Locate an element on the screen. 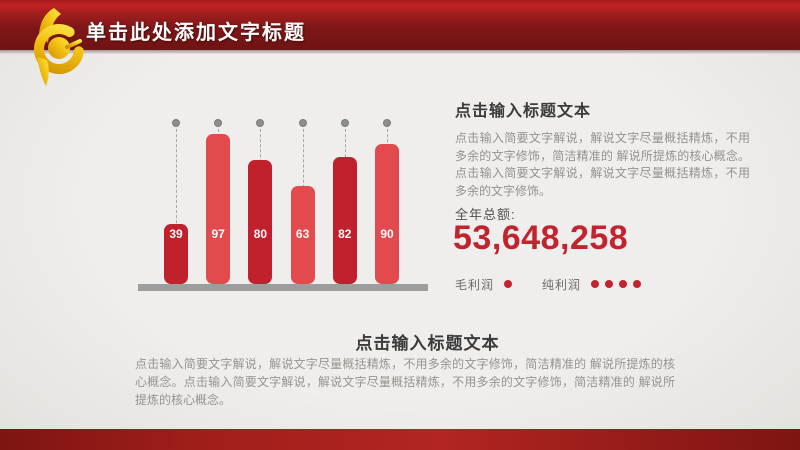 This screenshot has width=800, height=450. legend-label: 纯利润 is located at coordinates (562, 284).